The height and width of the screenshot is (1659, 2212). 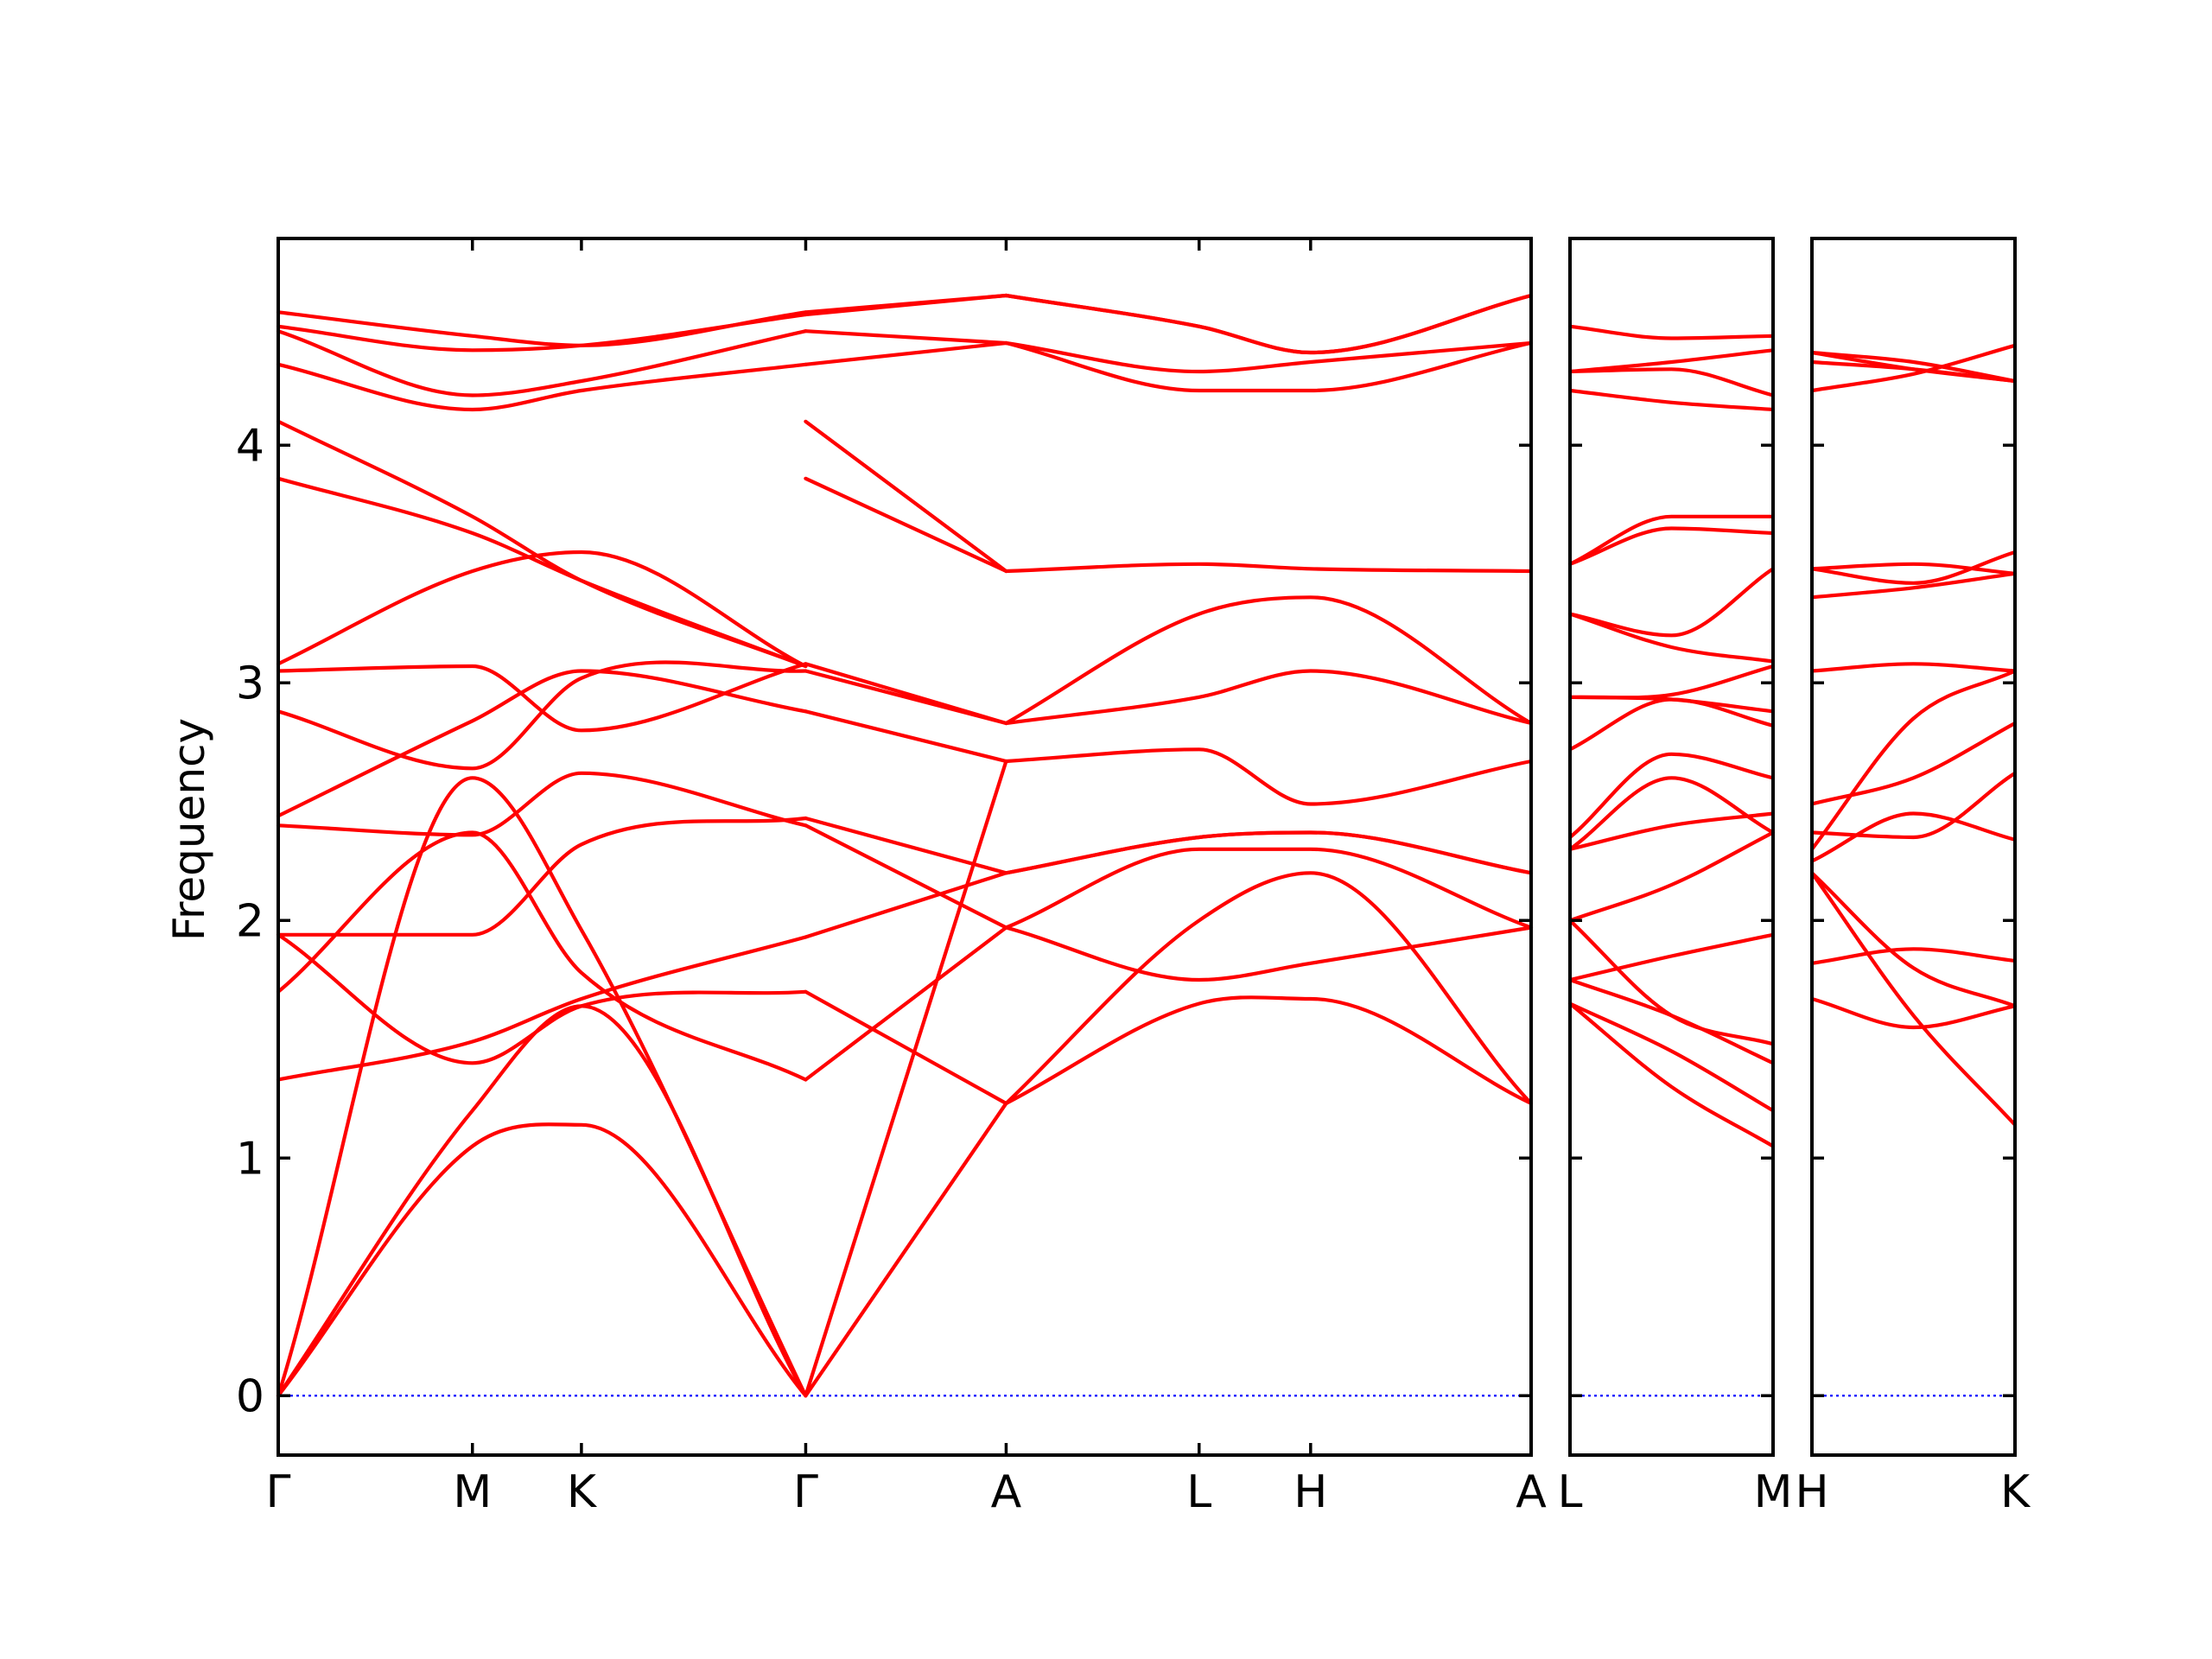 What do you see at coordinates (250, 446) in the screenshot?
I see `y-tick-label: 4` at bounding box center [250, 446].